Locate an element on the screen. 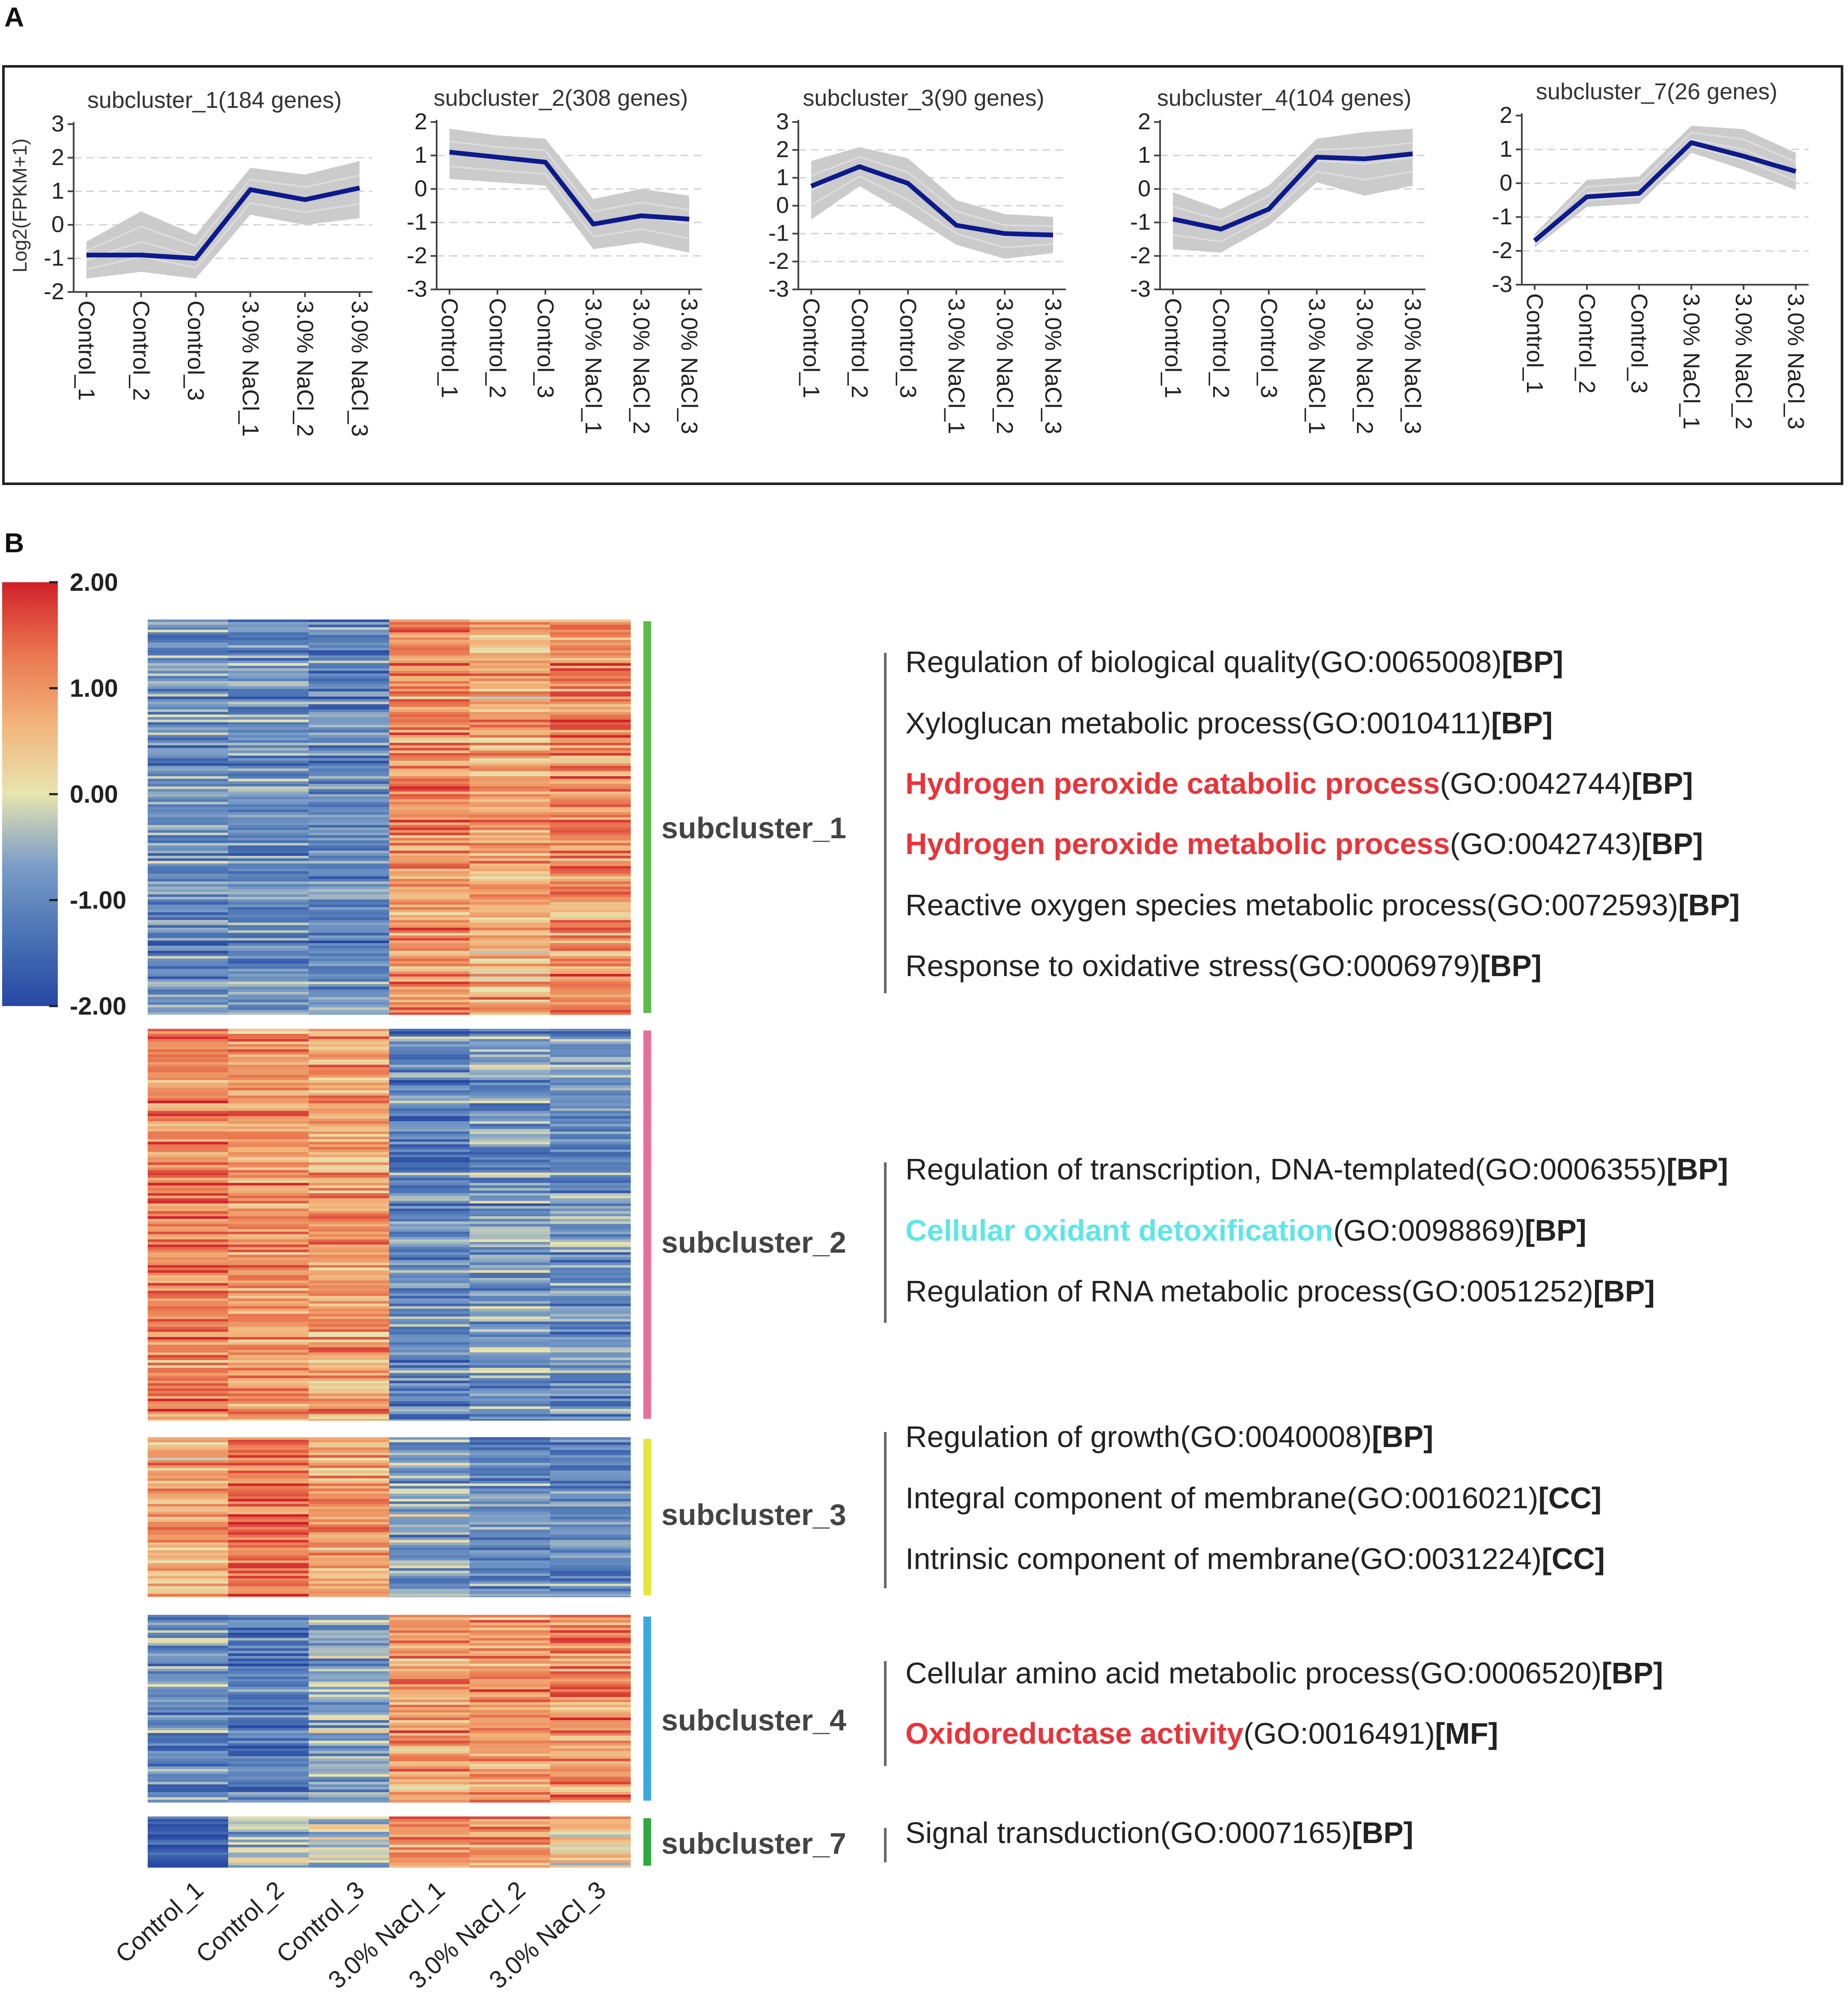  y-tick-label: 3 is located at coordinates (783, 121).